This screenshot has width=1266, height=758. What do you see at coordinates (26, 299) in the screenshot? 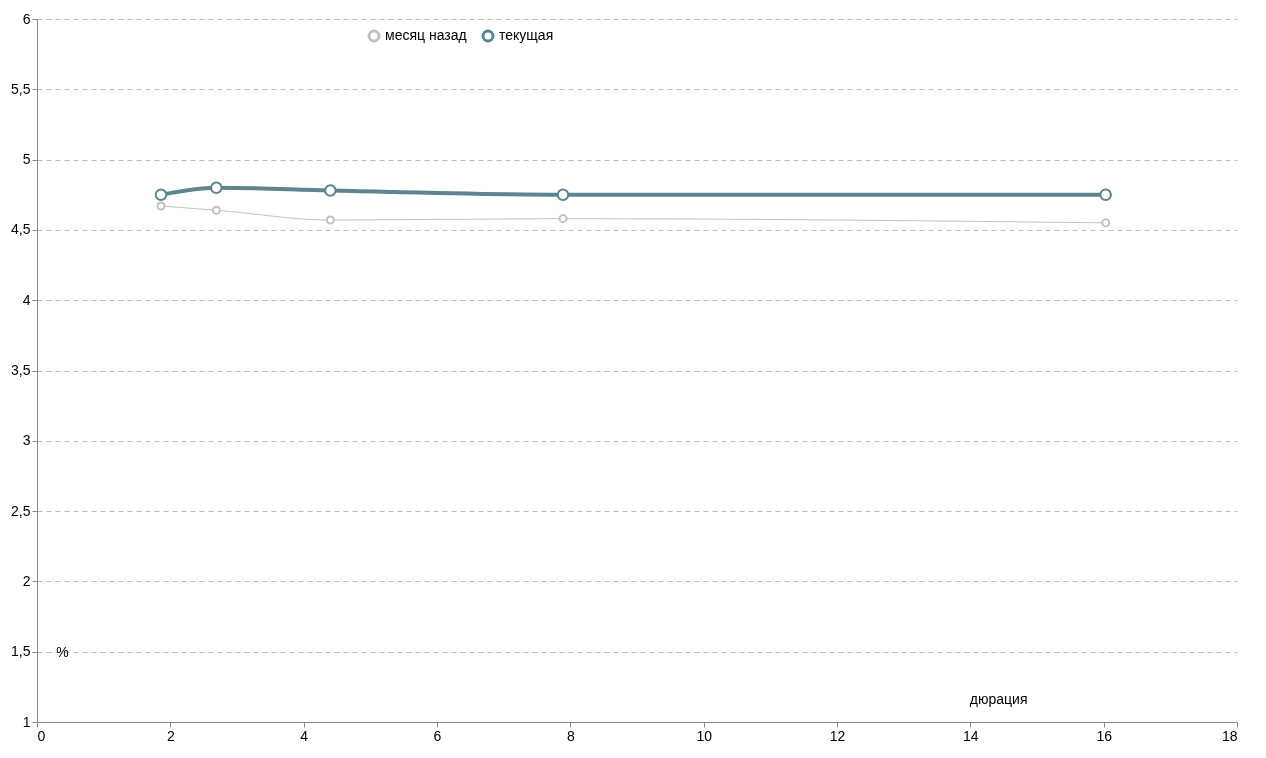
I see `y-tick-label: 4` at bounding box center [26, 299].